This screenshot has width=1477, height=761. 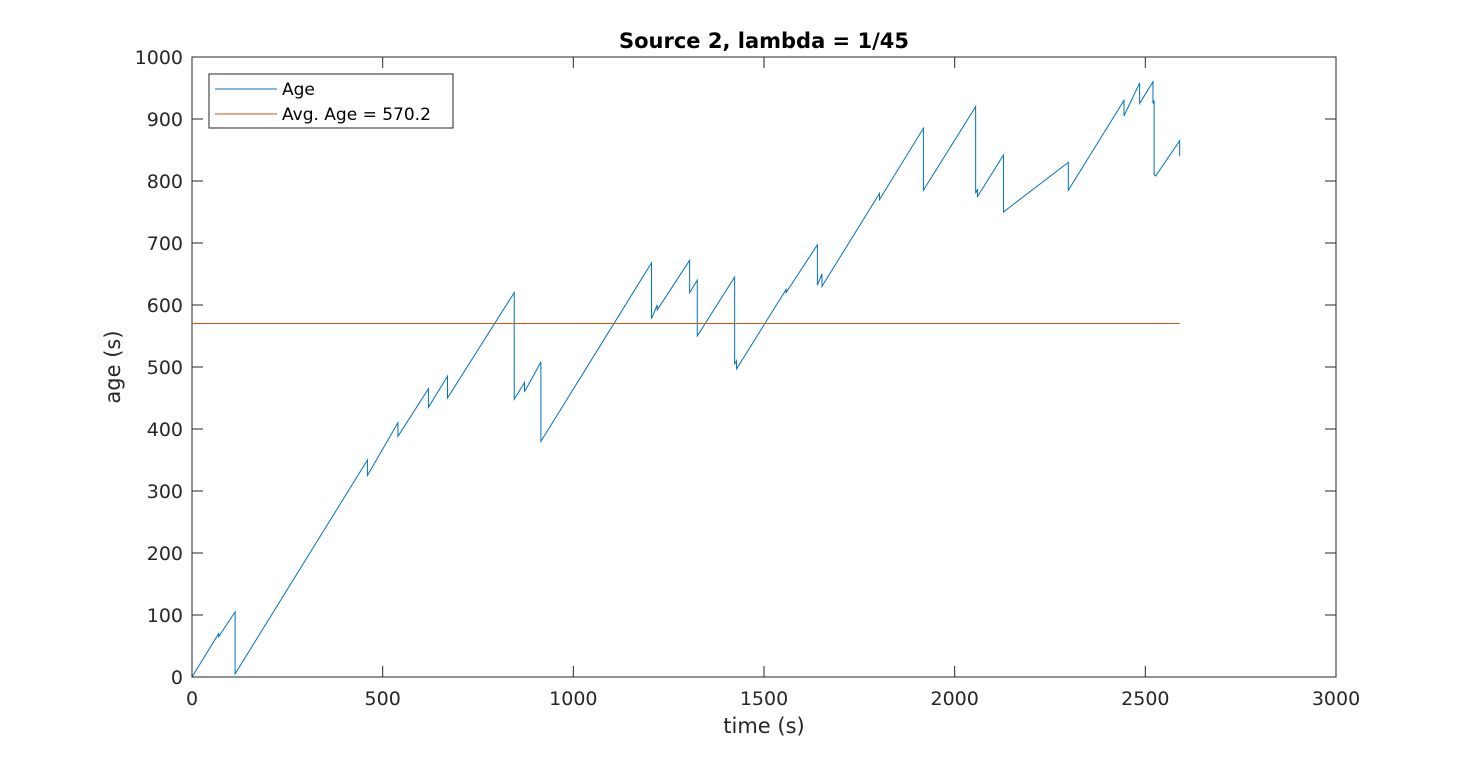 I want to click on x-tick-label: 500, so click(x=383, y=699).